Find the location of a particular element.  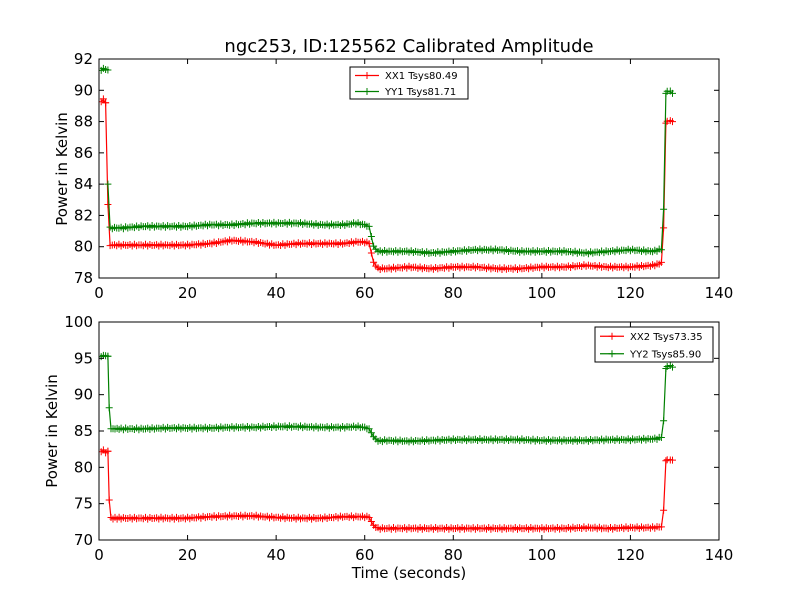

top-x-tick-label: 60 is located at coordinates (364, 293).